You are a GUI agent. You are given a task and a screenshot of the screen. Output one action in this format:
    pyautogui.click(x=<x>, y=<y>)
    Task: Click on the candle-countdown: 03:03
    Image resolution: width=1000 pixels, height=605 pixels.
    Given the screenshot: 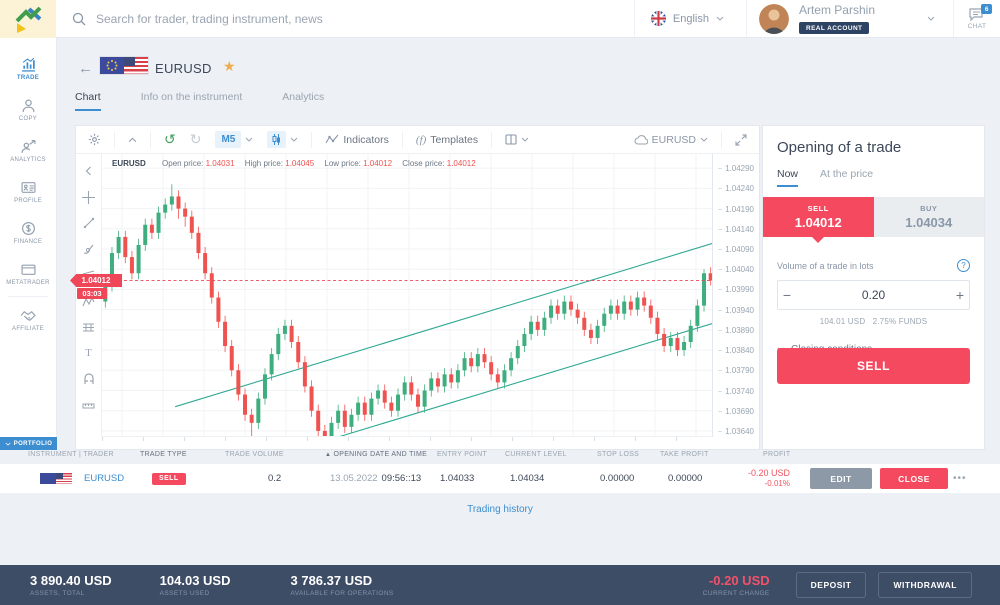 What is the action you would take?
    pyautogui.click(x=92, y=294)
    